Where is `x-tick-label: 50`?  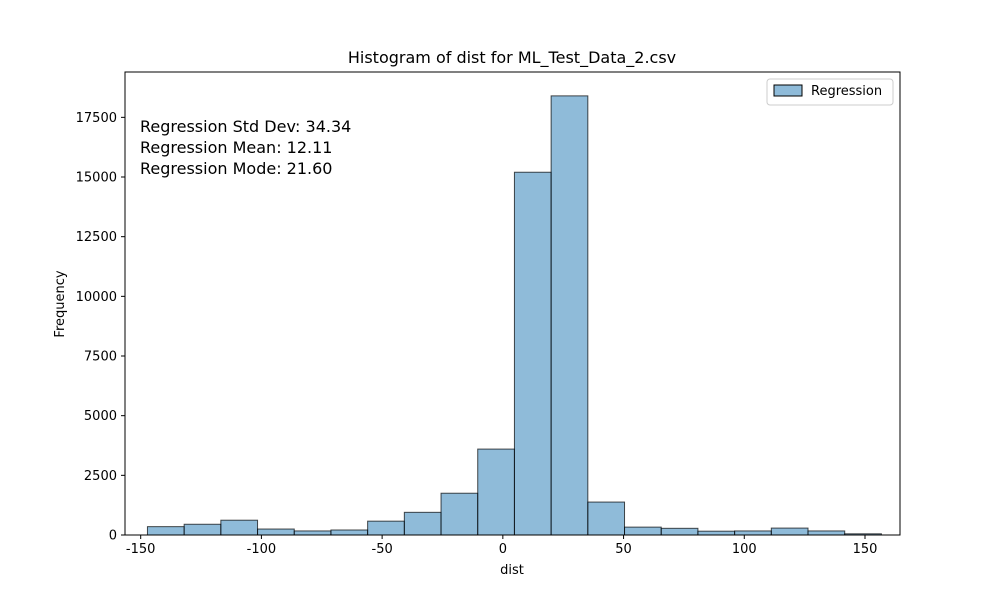 x-tick-label: 50 is located at coordinates (623, 549).